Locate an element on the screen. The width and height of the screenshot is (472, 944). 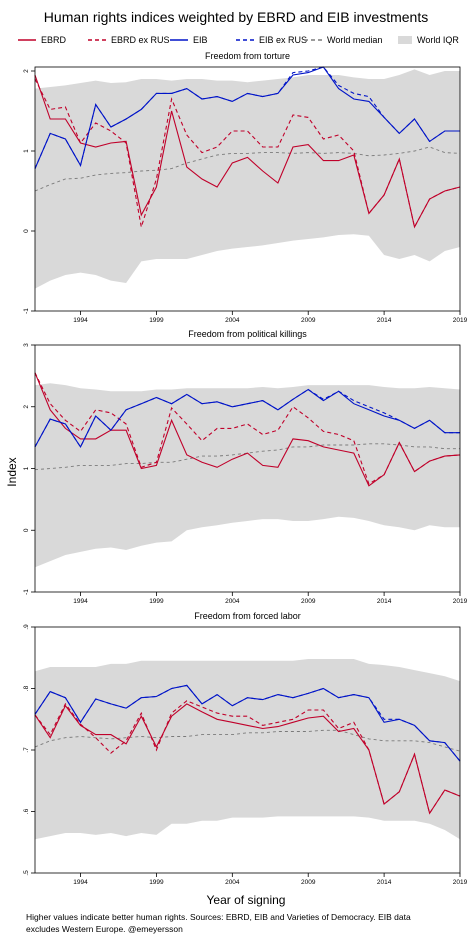
series-world-median-forced-labor is located at coordinates (247, 740).